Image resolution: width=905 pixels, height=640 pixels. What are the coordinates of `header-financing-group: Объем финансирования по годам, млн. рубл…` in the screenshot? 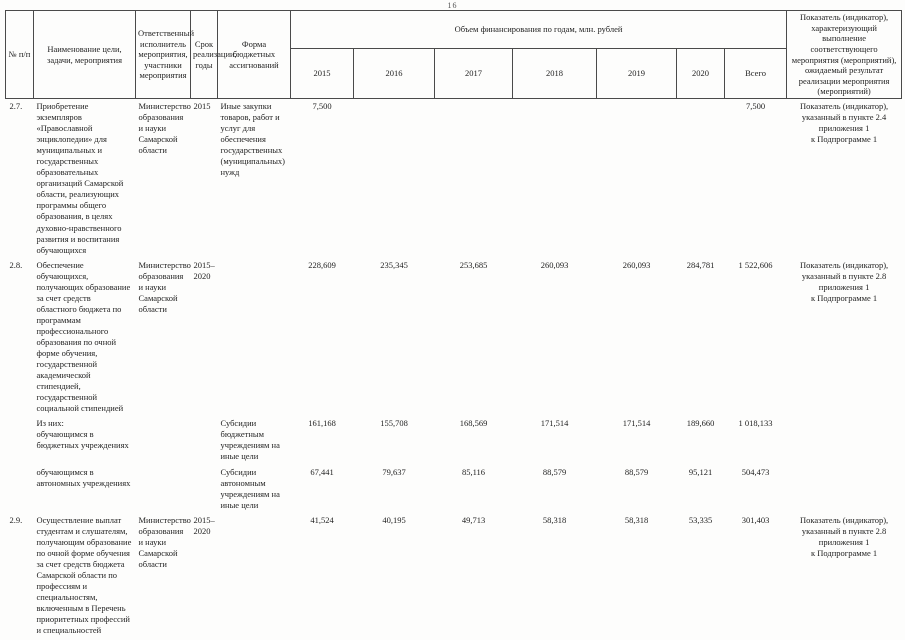 It's located at (538, 29).